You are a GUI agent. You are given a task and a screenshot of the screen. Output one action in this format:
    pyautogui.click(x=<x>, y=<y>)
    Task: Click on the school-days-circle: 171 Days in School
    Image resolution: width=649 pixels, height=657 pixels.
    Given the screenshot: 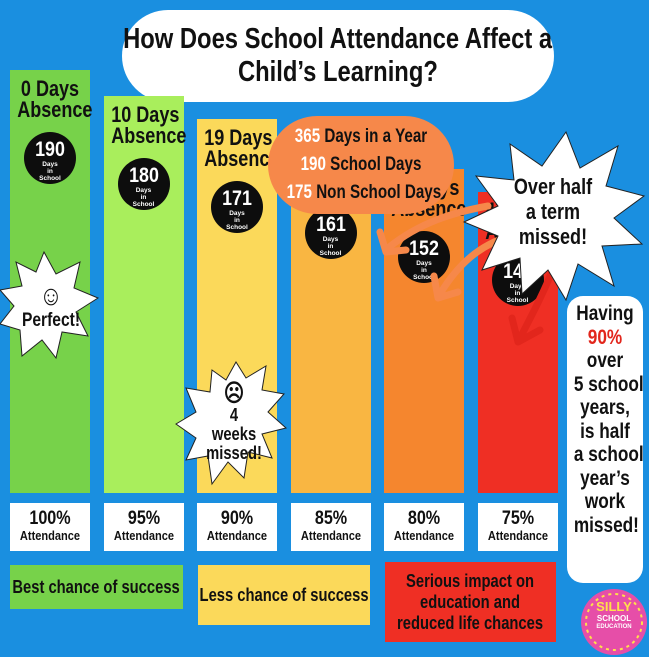 What is the action you would take?
    pyautogui.click(x=237, y=207)
    